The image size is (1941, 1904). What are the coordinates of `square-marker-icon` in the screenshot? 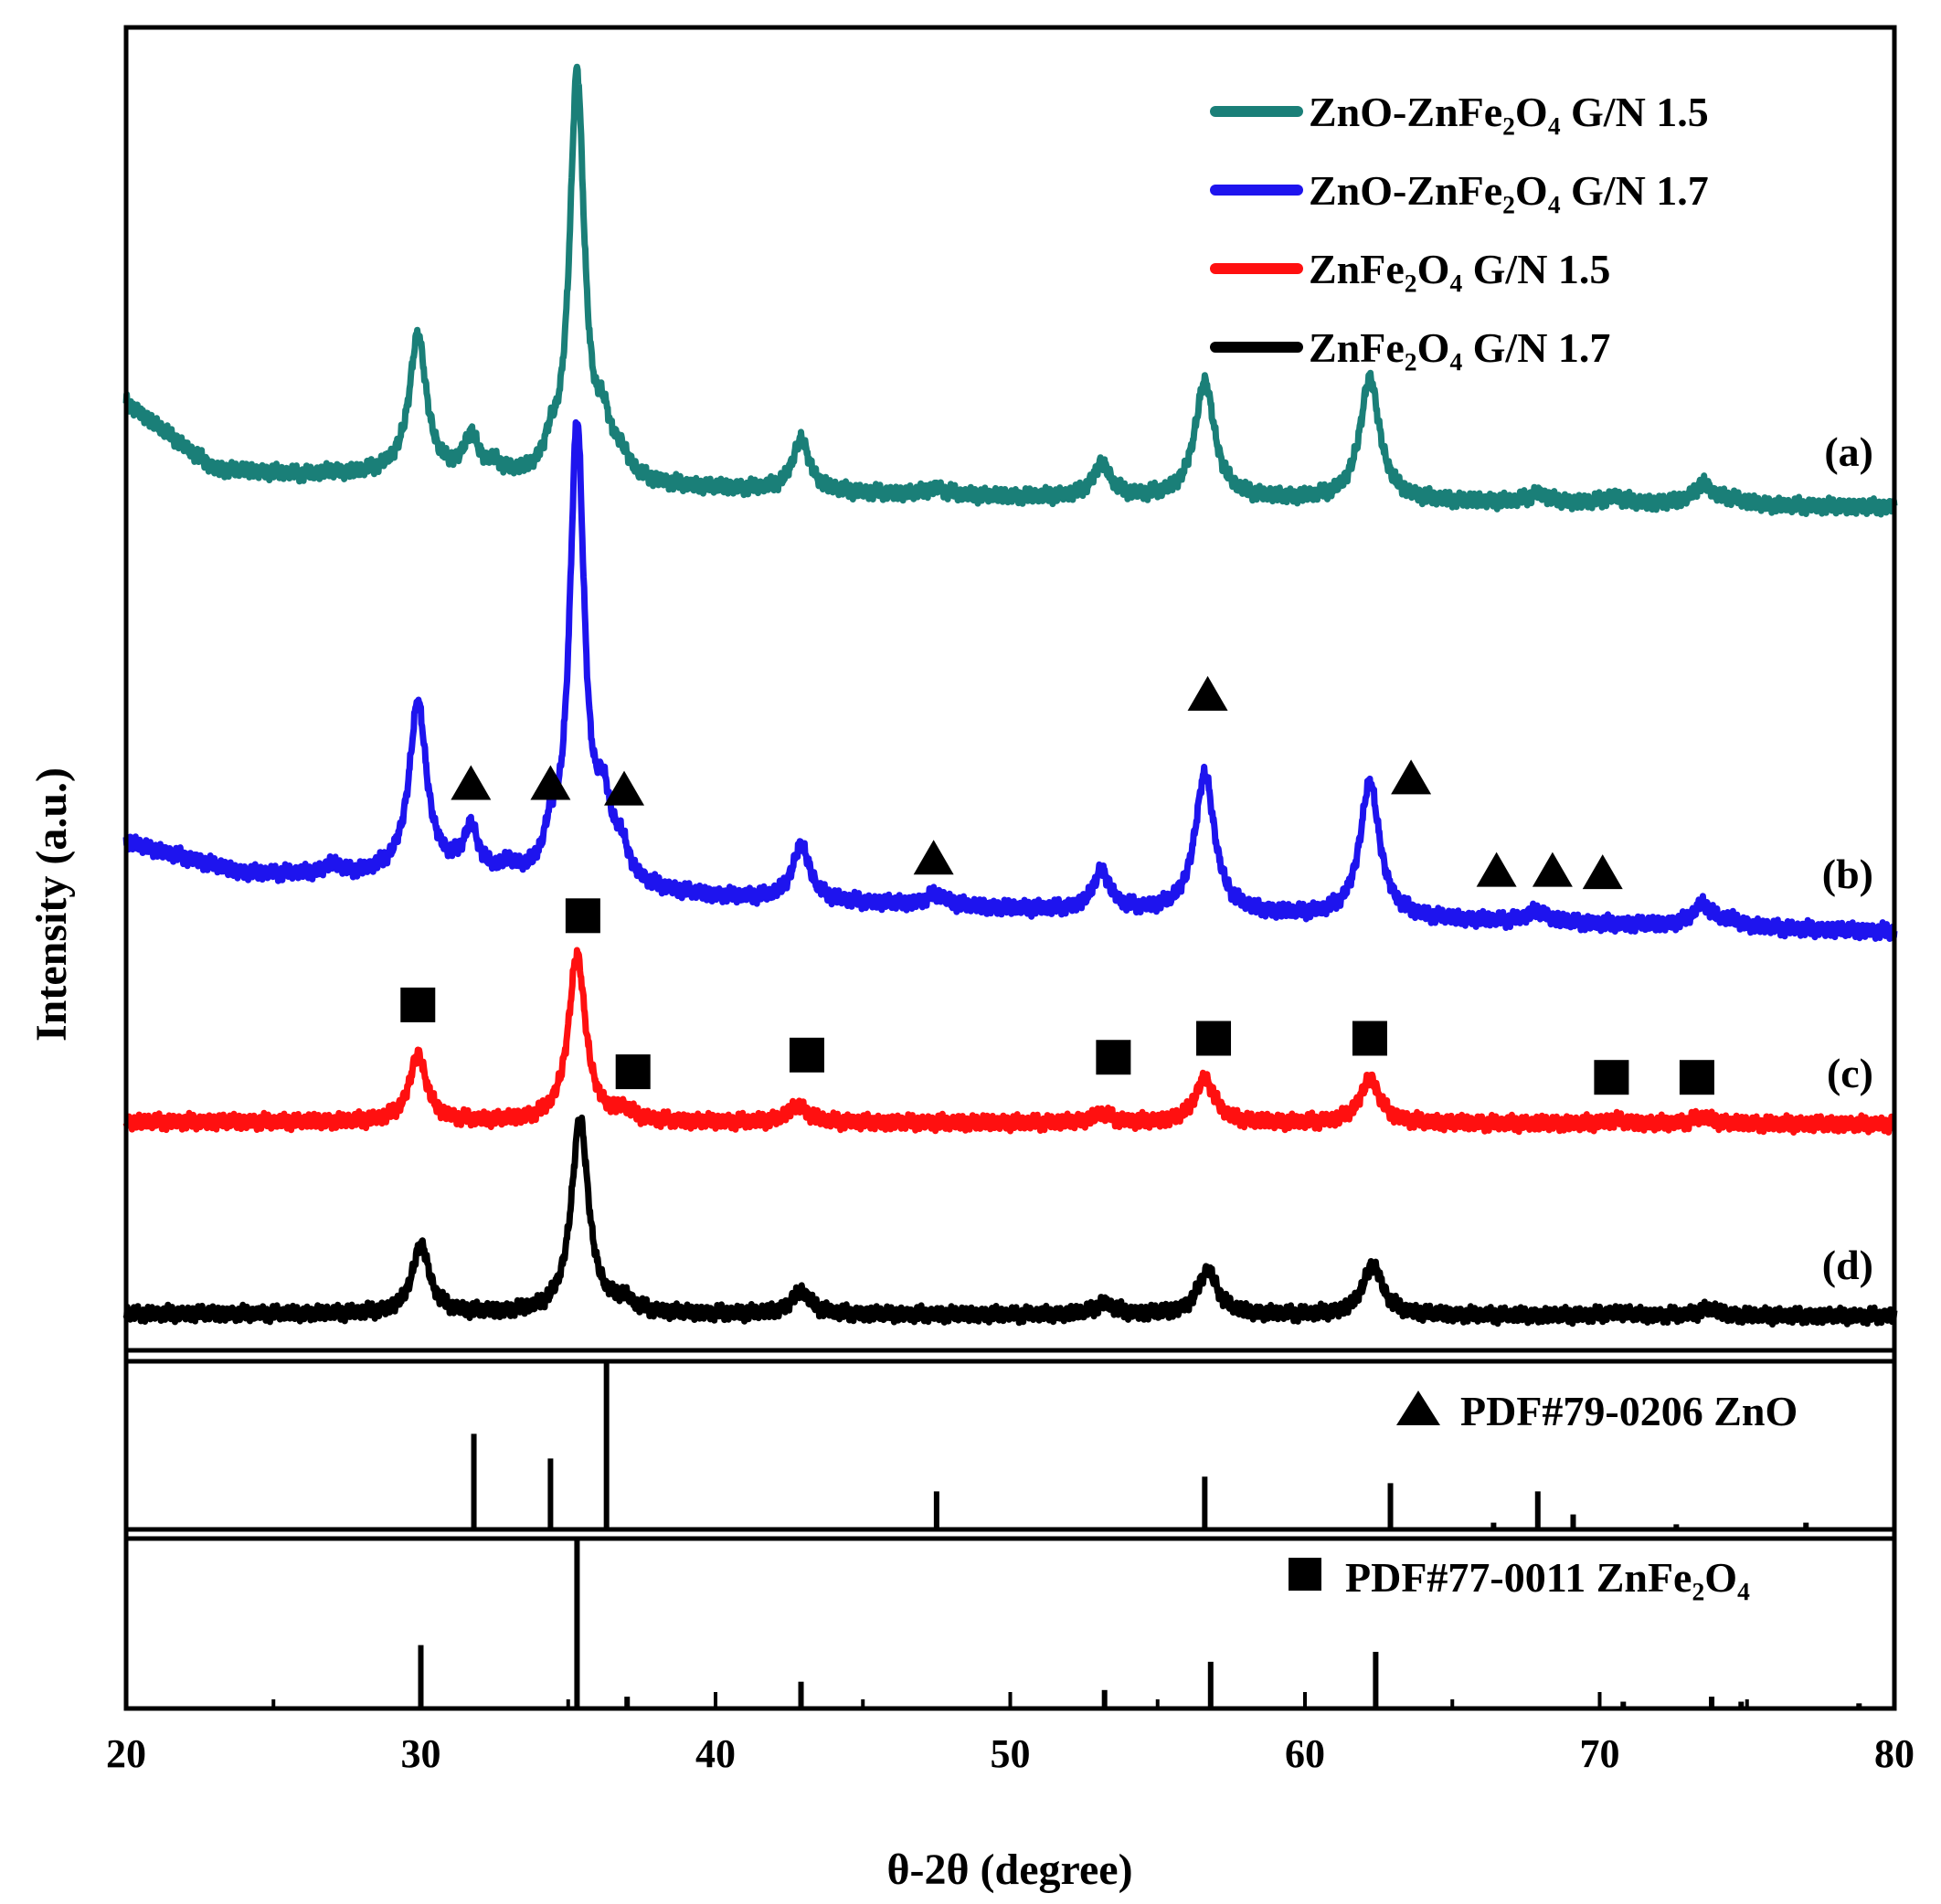 It's located at (1305, 1575).